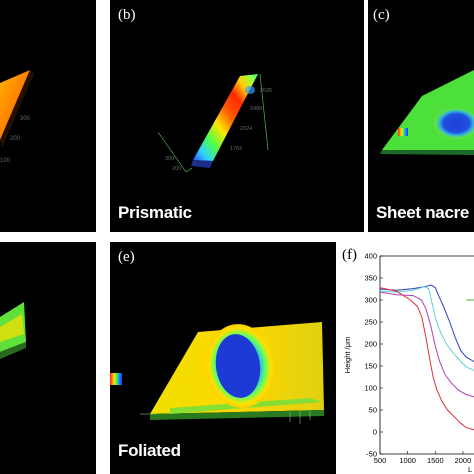 The width and height of the screenshot is (474, 474). What do you see at coordinates (347, 355) in the screenshot?
I see `y-axis-label: Height /μm` at bounding box center [347, 355].